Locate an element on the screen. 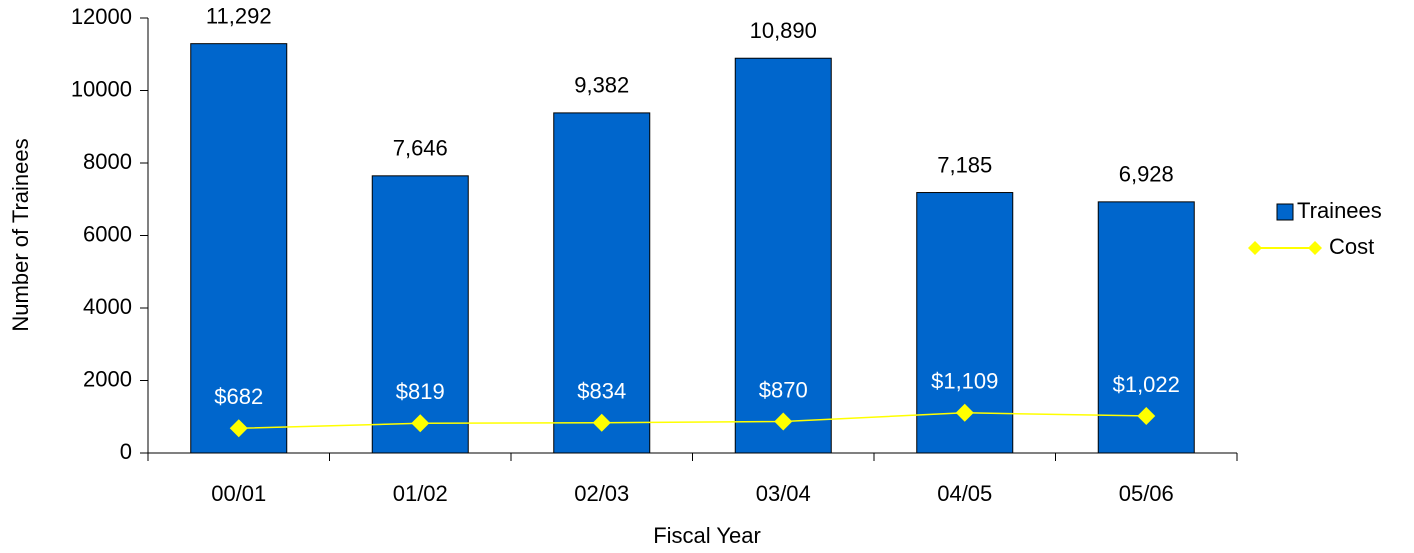 This screenshot has width=1414, height=553. cost-line is located at coordinates (692, 421).